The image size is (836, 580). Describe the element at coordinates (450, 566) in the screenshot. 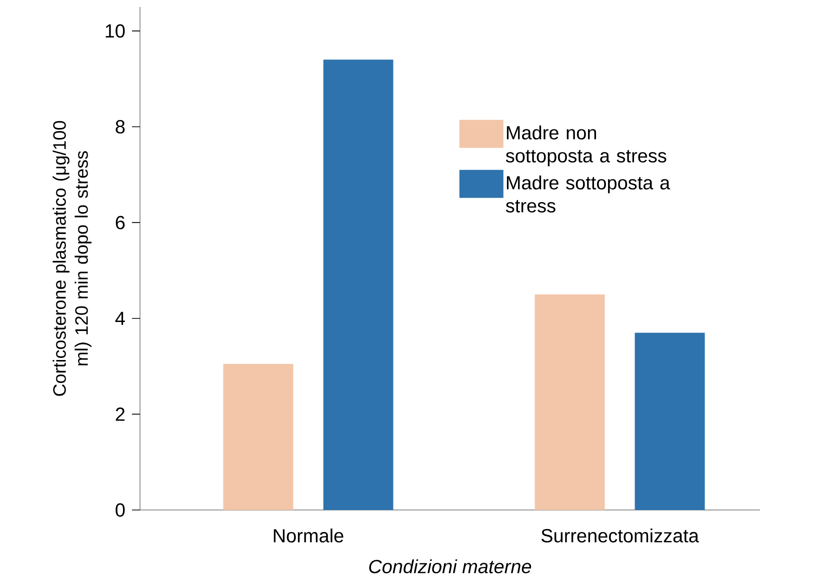

I see `x-axis-title: Condizioni materne` at that location.